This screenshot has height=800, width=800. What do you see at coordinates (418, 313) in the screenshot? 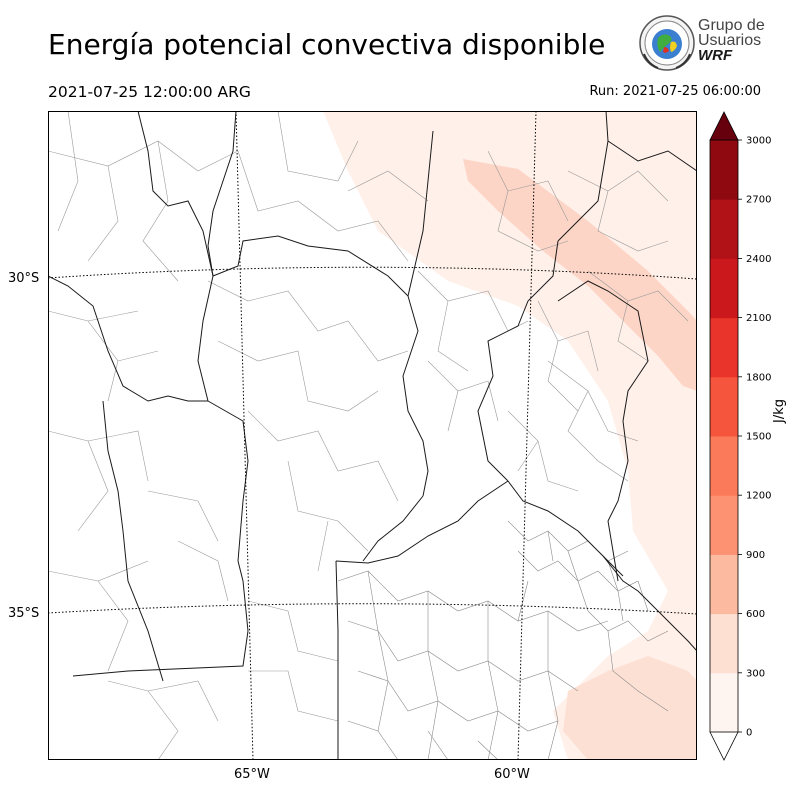
I see `boundary-santiago-santafe` at bounding box center [418, 313].